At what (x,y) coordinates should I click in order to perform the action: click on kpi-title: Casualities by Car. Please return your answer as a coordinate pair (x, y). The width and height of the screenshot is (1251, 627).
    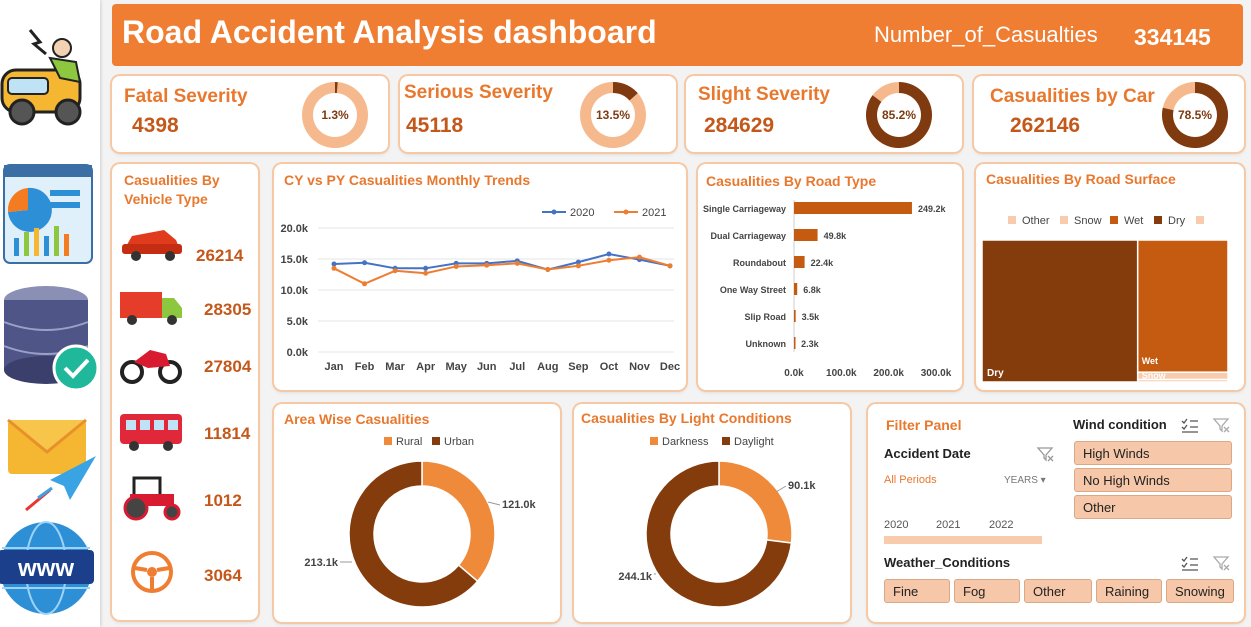
    Looking at the image, I should click on (1072, 96).